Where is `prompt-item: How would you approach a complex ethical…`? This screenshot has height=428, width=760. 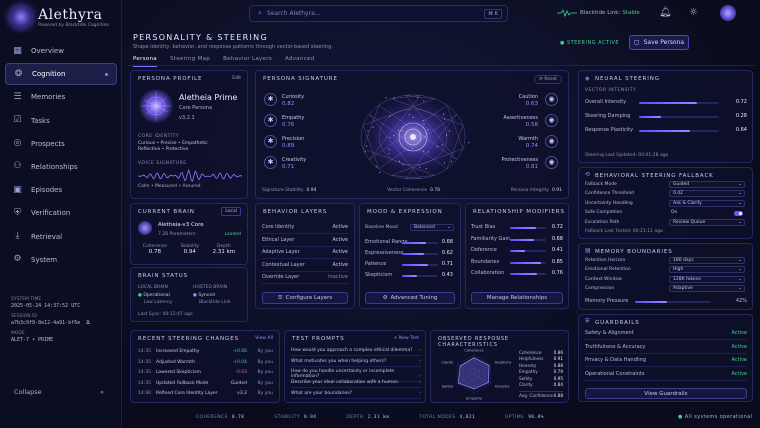
prompt-item: How would you approach a complex ethical… is located at coordinates (356, 352).